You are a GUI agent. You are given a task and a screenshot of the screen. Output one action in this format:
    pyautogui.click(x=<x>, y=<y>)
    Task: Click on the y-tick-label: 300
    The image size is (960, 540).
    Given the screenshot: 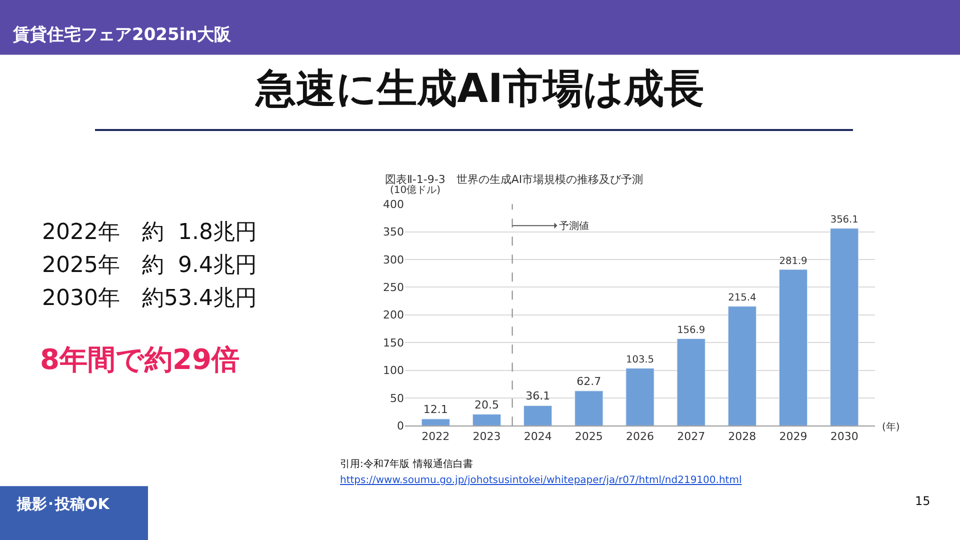 What is the action you would take?
    pyautogui.click(x=393, y=259)
    